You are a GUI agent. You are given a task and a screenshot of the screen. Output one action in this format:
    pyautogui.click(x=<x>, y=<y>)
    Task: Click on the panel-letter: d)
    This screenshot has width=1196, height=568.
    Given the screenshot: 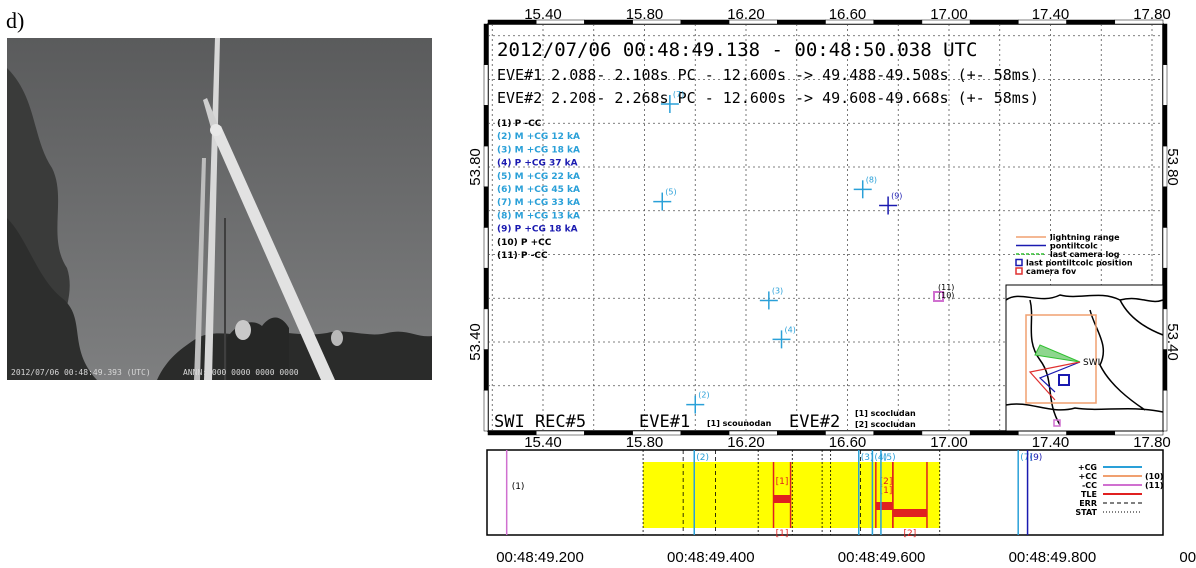 What is the action you would take?
    pyautogui.click(x=15, y=20)
    